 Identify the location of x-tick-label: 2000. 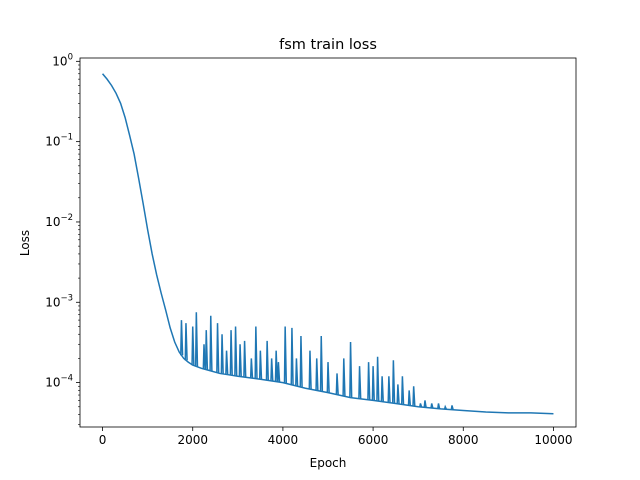
(192, 440).